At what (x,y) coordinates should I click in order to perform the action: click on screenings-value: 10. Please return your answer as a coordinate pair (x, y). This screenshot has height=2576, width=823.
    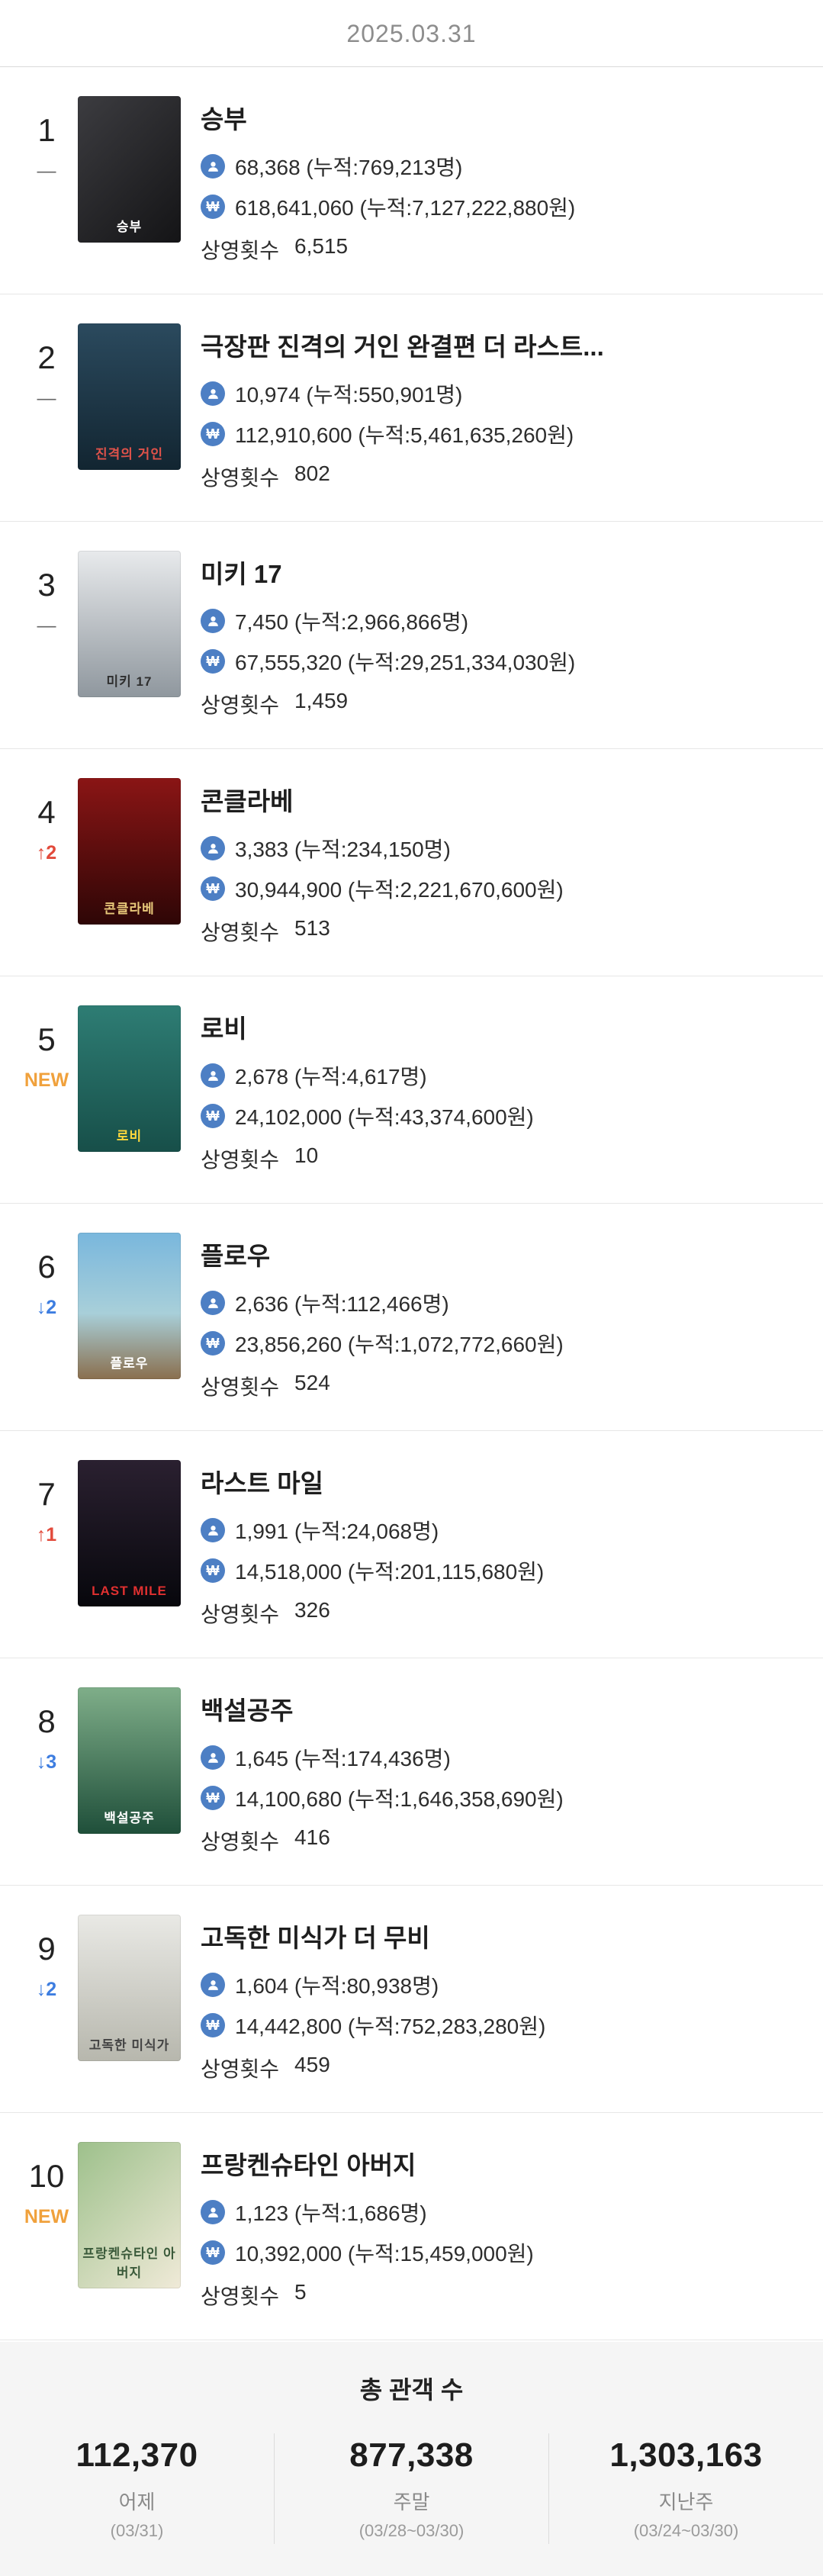
    Looking at the image, I should click on (306, 1155).